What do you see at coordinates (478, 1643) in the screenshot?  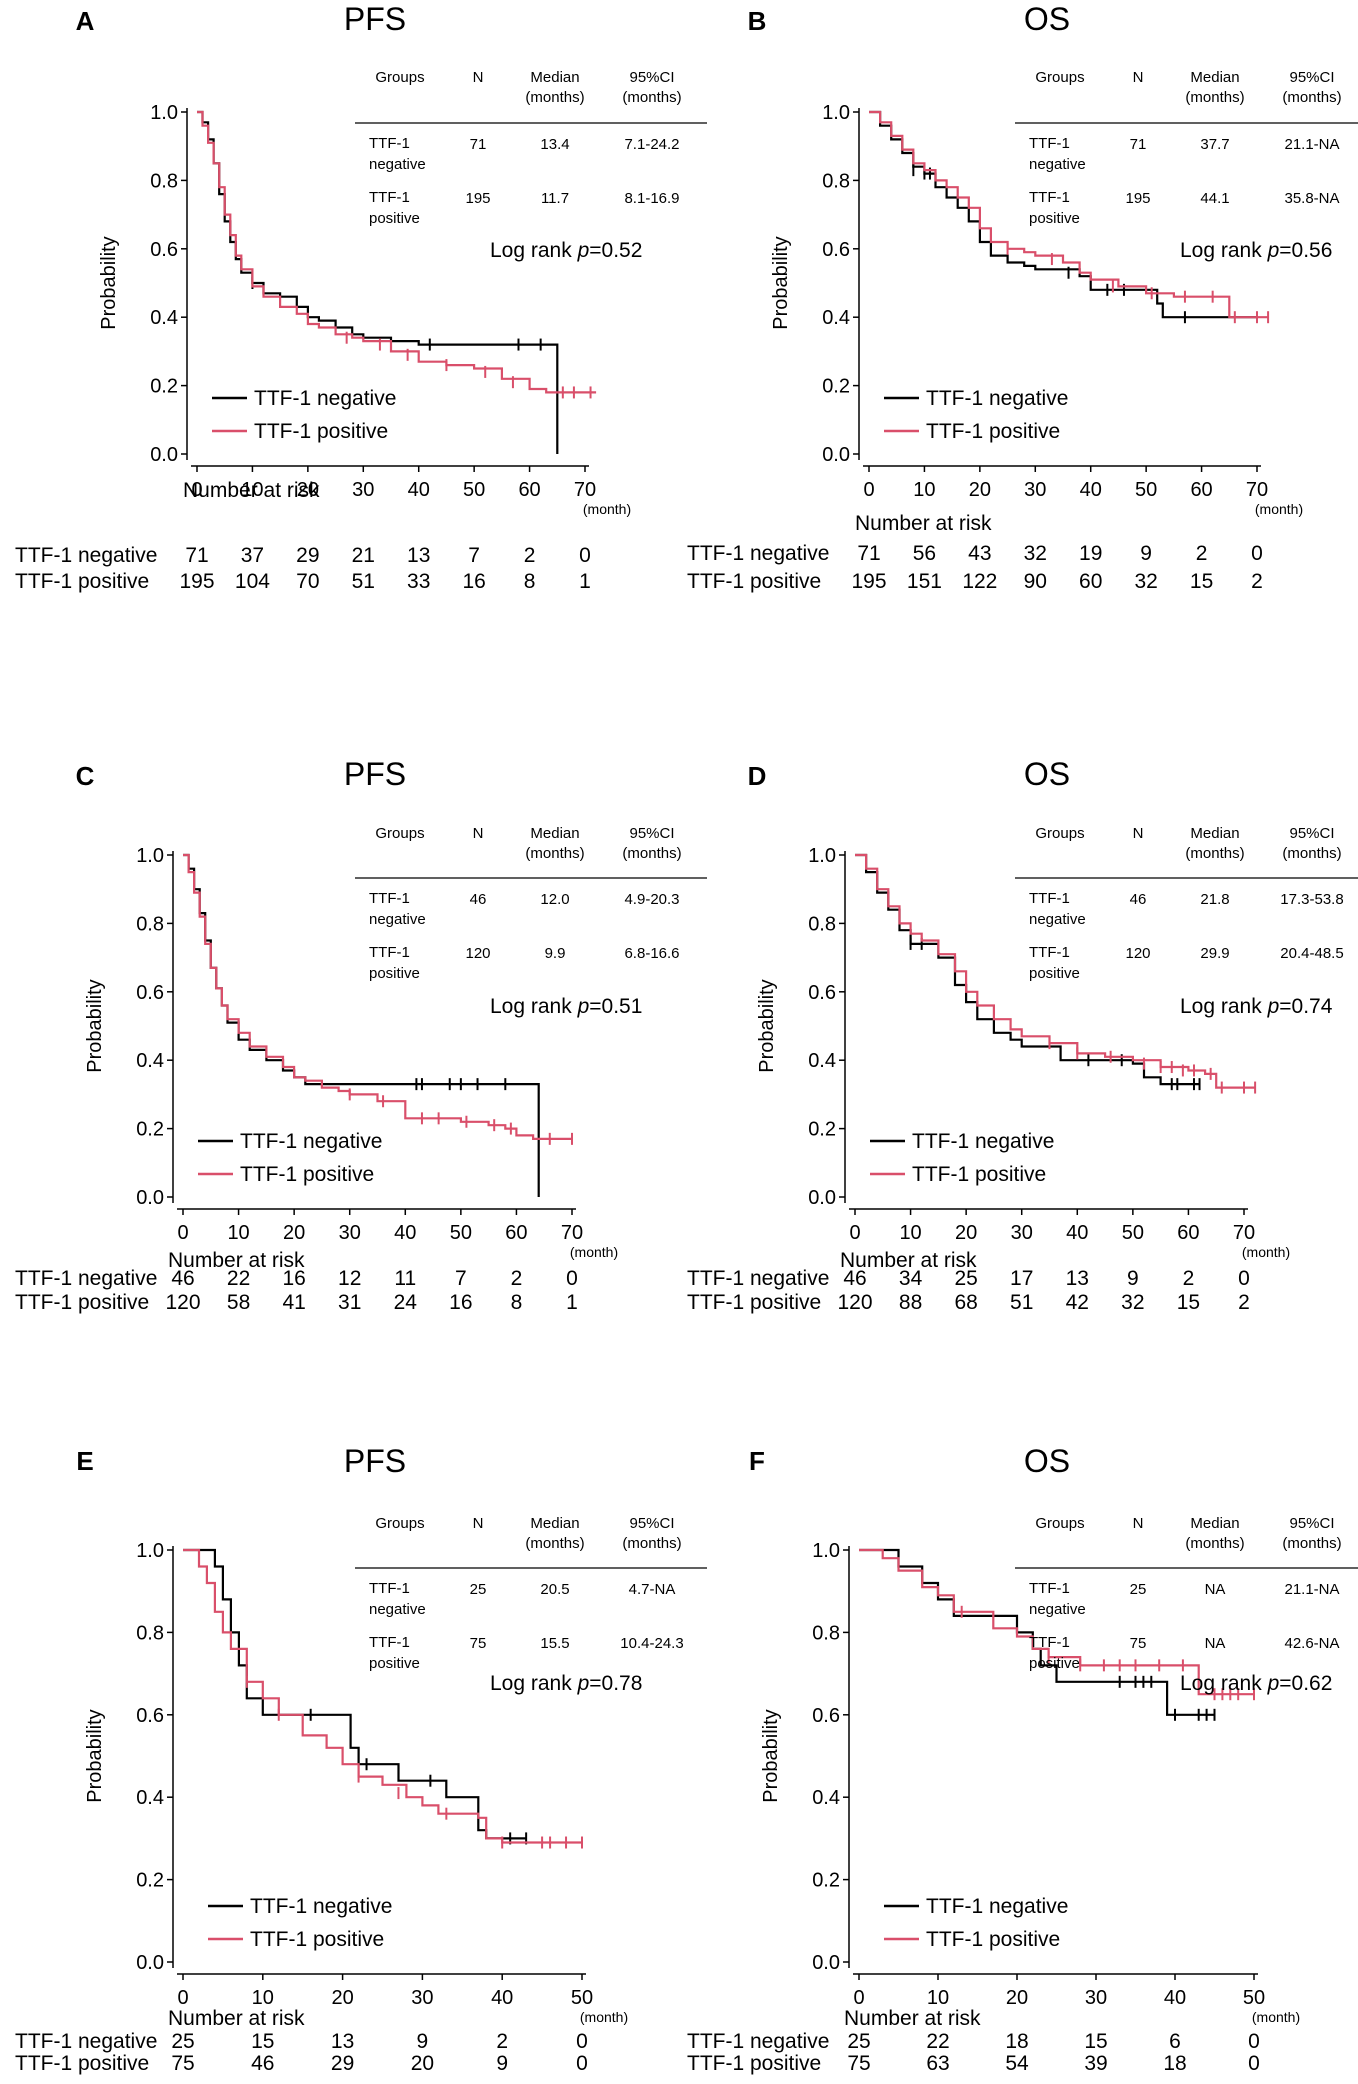 I see `table-n: 75` at bounding box center [478, 1643].